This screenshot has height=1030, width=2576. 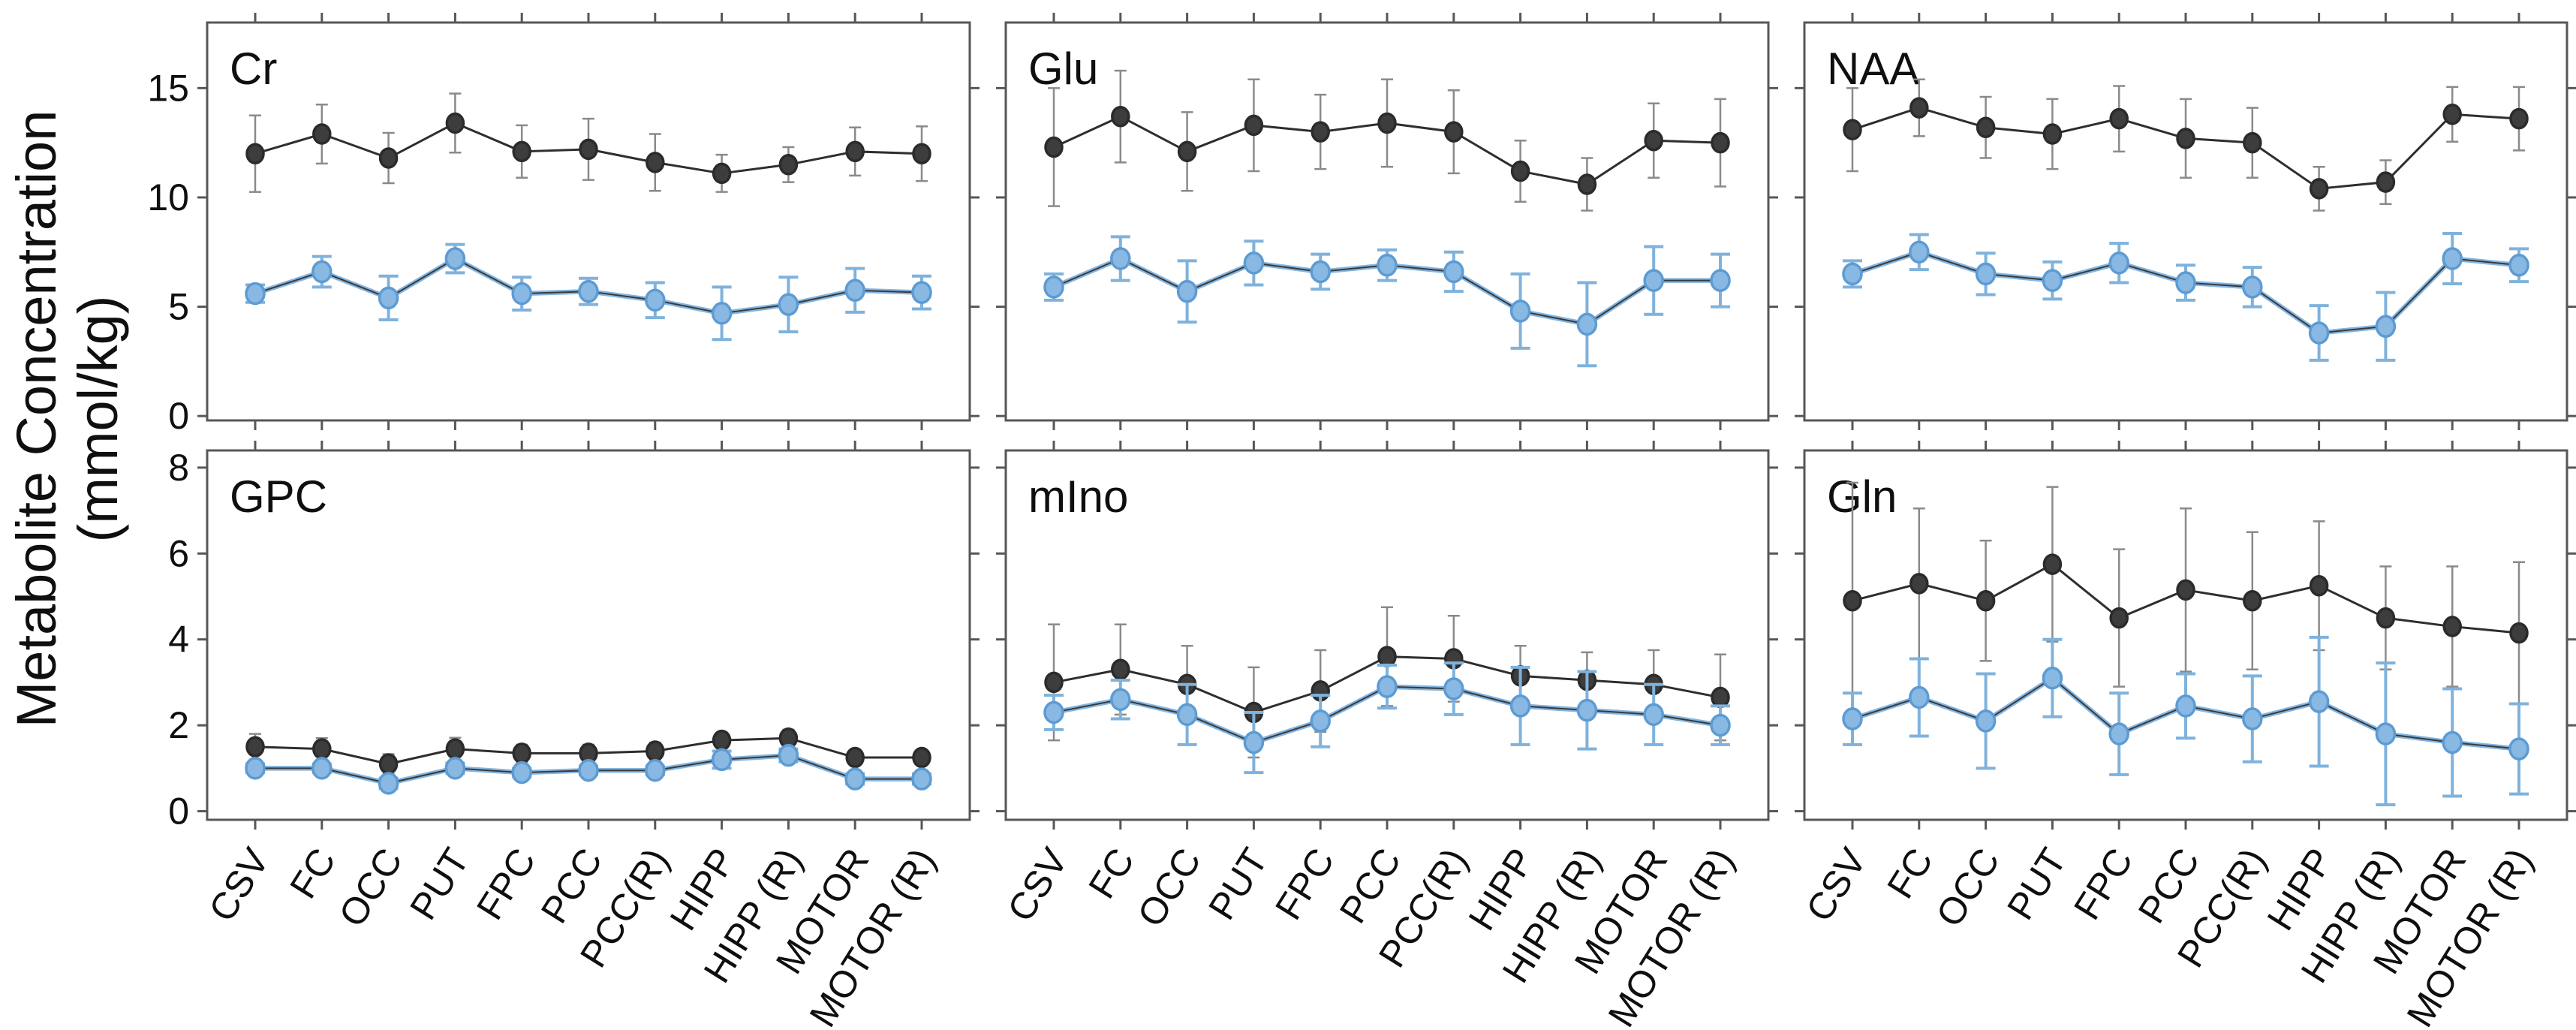 What do you see at coordinates (2185, 221) in the screenshot?
I see `panel-NAA: NAA` at bounding box center [2185, 221].